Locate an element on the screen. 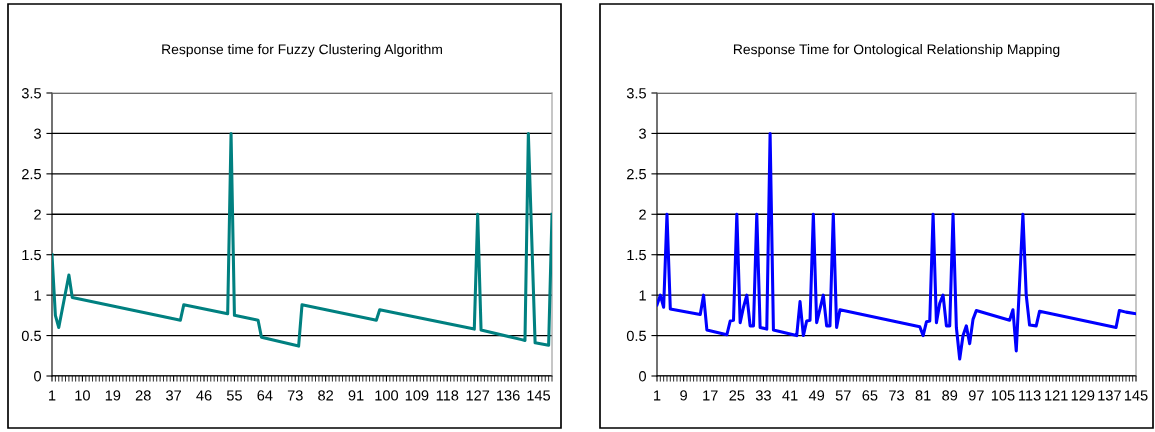 The width and height of the screenshot is (1155, 432). x-tick-label: 25 is located at coordinates (737, 395).